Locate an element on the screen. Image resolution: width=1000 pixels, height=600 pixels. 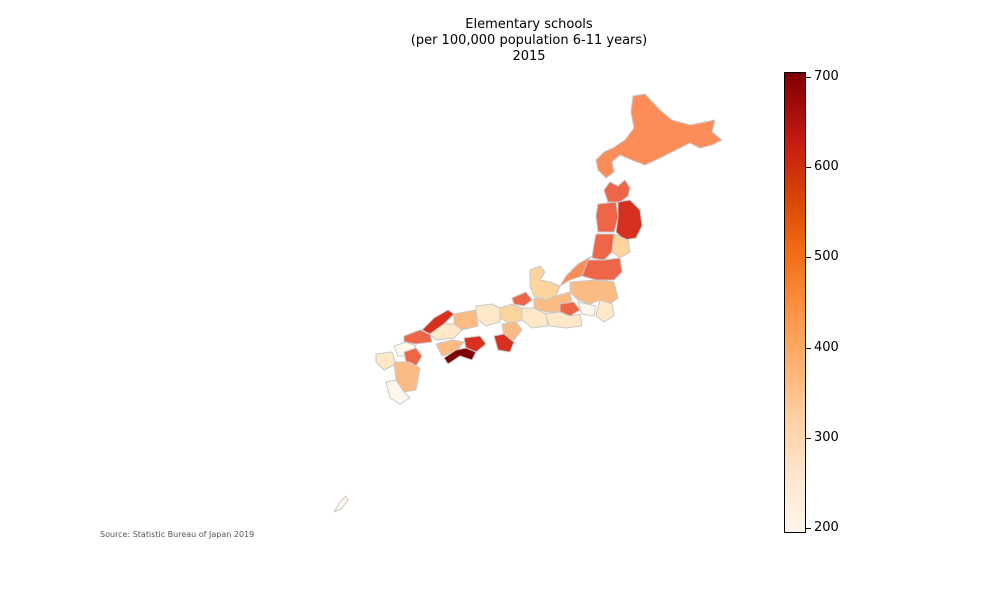
region-kagawa-tokushima is located at coordinates (475, 344).